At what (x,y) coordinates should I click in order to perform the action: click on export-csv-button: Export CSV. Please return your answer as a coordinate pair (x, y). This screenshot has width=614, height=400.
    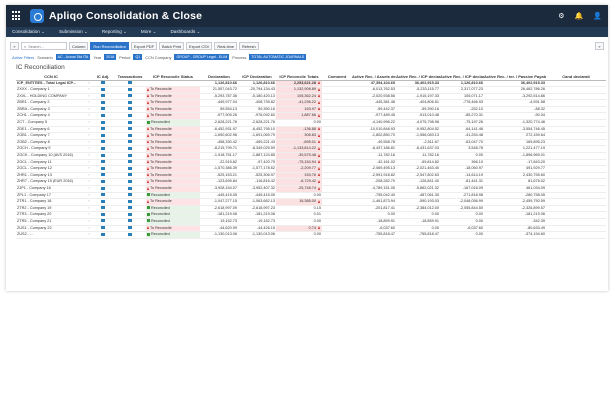
    Looking at the image, I should click on (199, 46).